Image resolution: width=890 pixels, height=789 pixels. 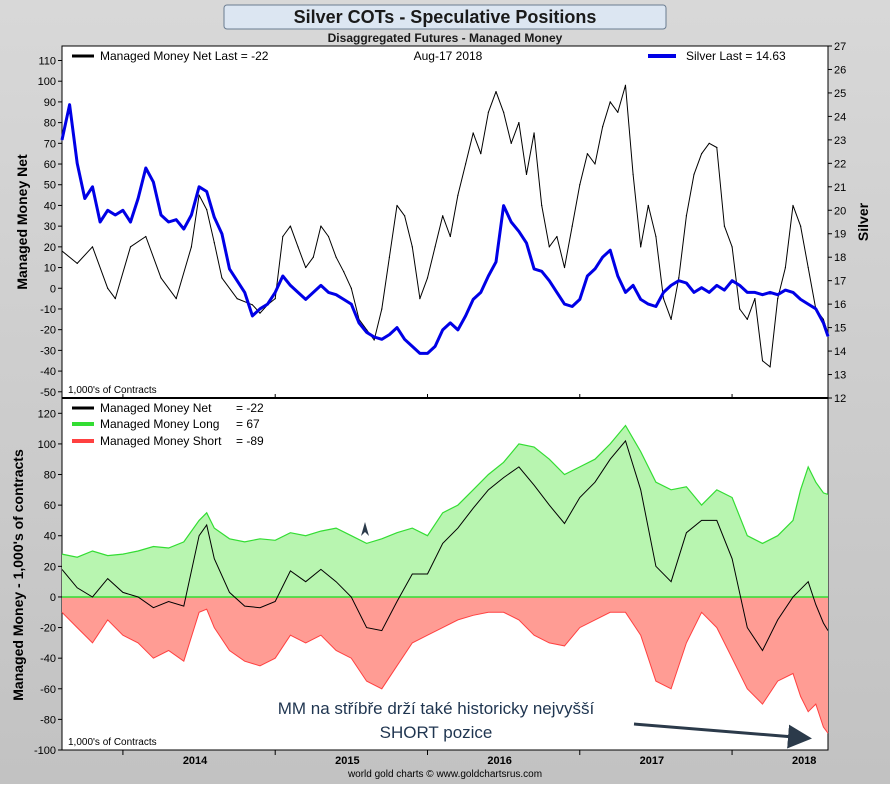 I want to click on bottom-units-note: 1,000's of Contracts, so click(x=112, y=742).